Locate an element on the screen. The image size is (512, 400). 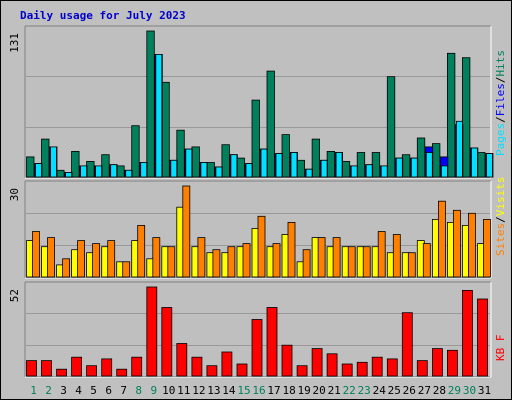
x-tick-label: 10 is located at coordinates (168, 390).